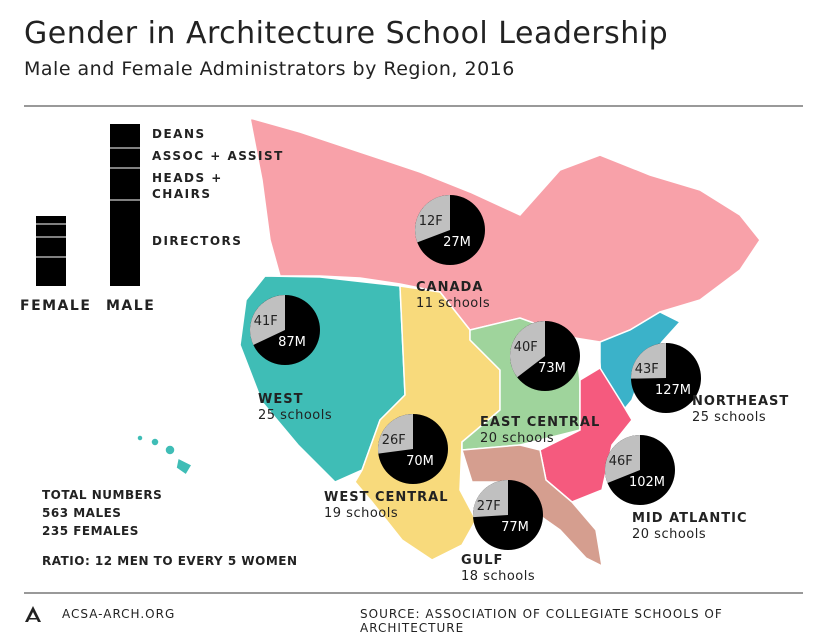 Image resolution: width=825 pixels, height=638 pixels. I want to click on legend-male: MALE, so click(131, 306).